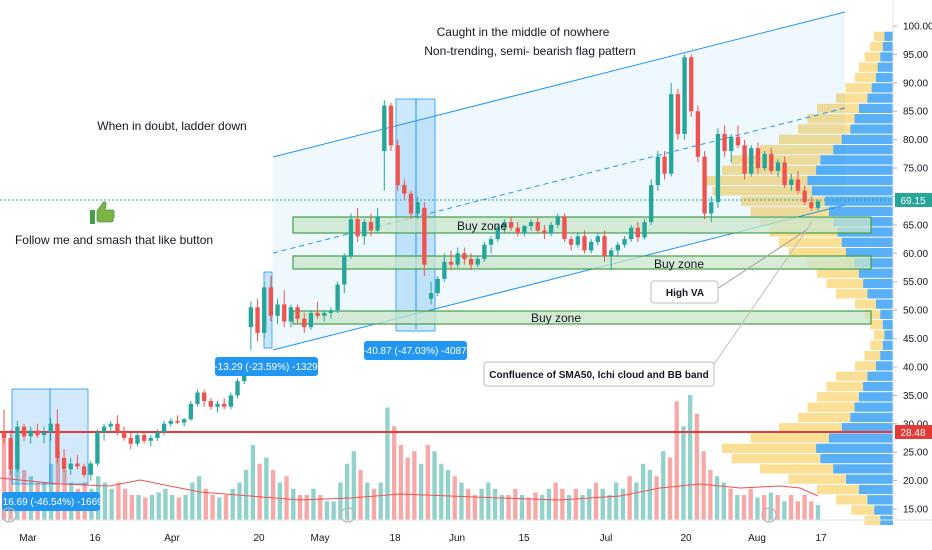 This screenshot has height=550, width=932. I want to click on buy-zone-upper, so click(582, 225).